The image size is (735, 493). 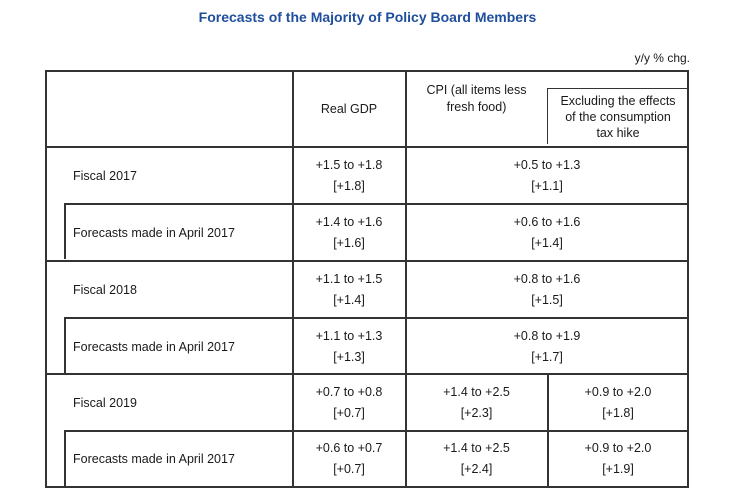 What do you see at coordinates (618, 412) in the screenshot?
I see `excl-median: [+1.8]` at bounding box center [618, 412].